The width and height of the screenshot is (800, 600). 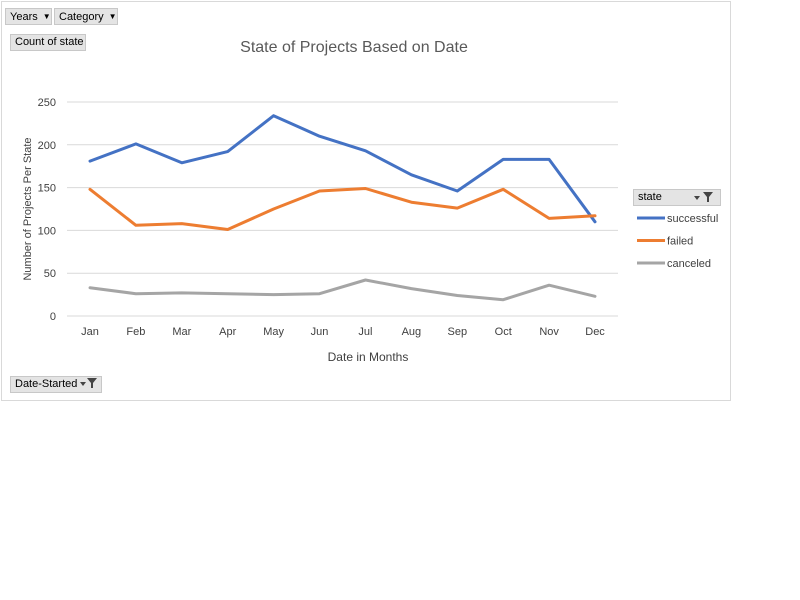 I want to click on category-filter-label: Category, so click(x=81, y=17).